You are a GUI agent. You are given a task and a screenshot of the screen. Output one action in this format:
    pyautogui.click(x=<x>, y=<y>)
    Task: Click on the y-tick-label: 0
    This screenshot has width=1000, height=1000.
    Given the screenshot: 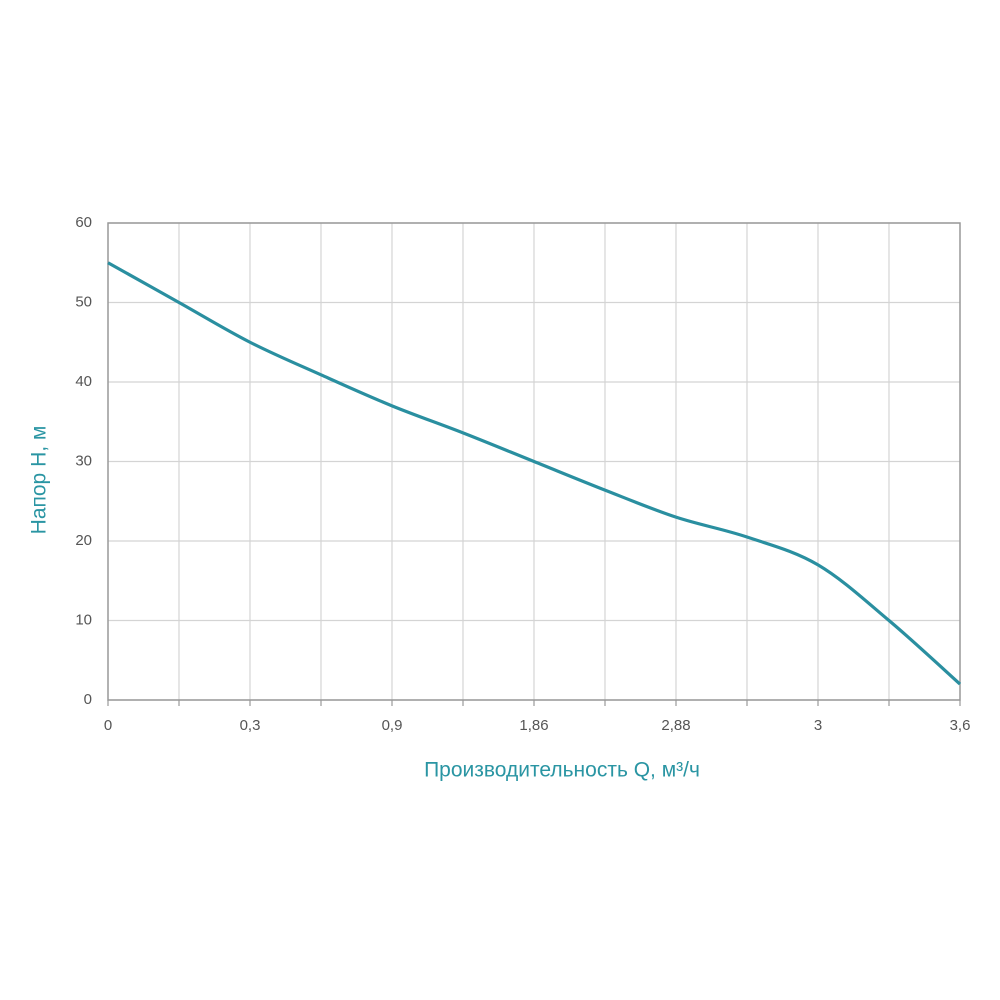 What is the action you would take?
    pyautogui.click(x=88, y=699)
    